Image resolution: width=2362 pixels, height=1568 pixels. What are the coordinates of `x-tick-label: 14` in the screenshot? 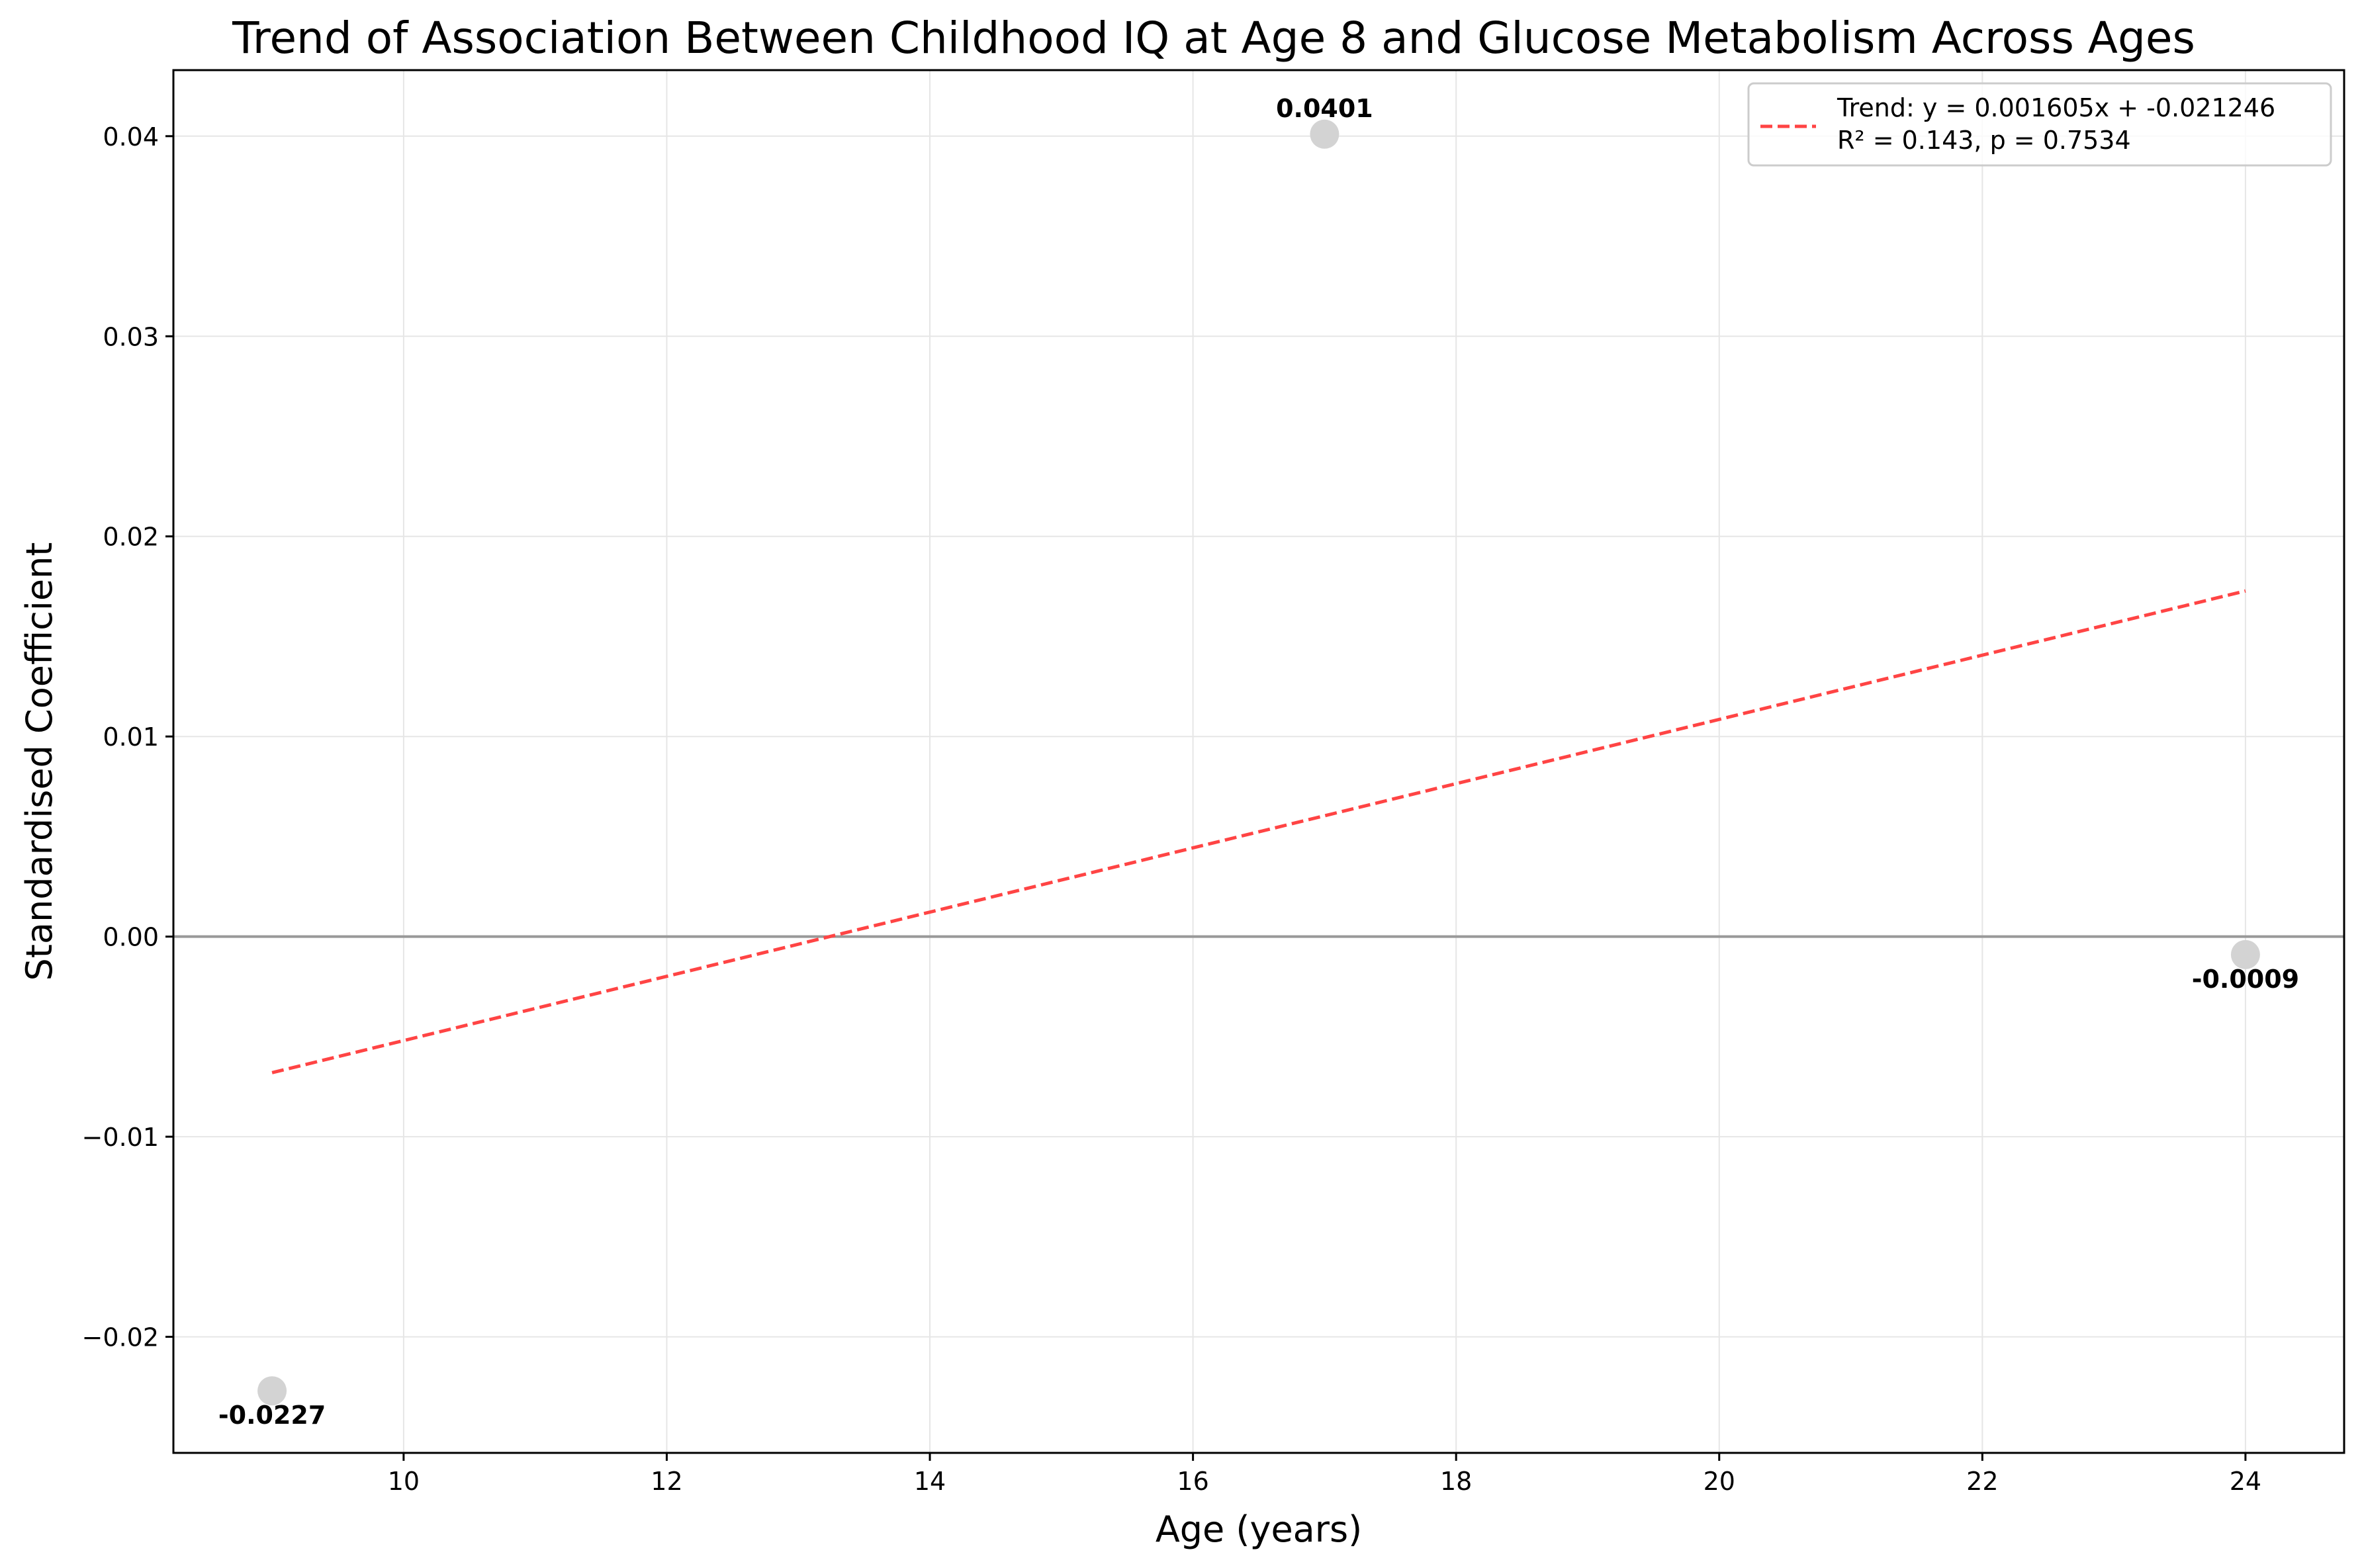 It's located at (930, 1481).